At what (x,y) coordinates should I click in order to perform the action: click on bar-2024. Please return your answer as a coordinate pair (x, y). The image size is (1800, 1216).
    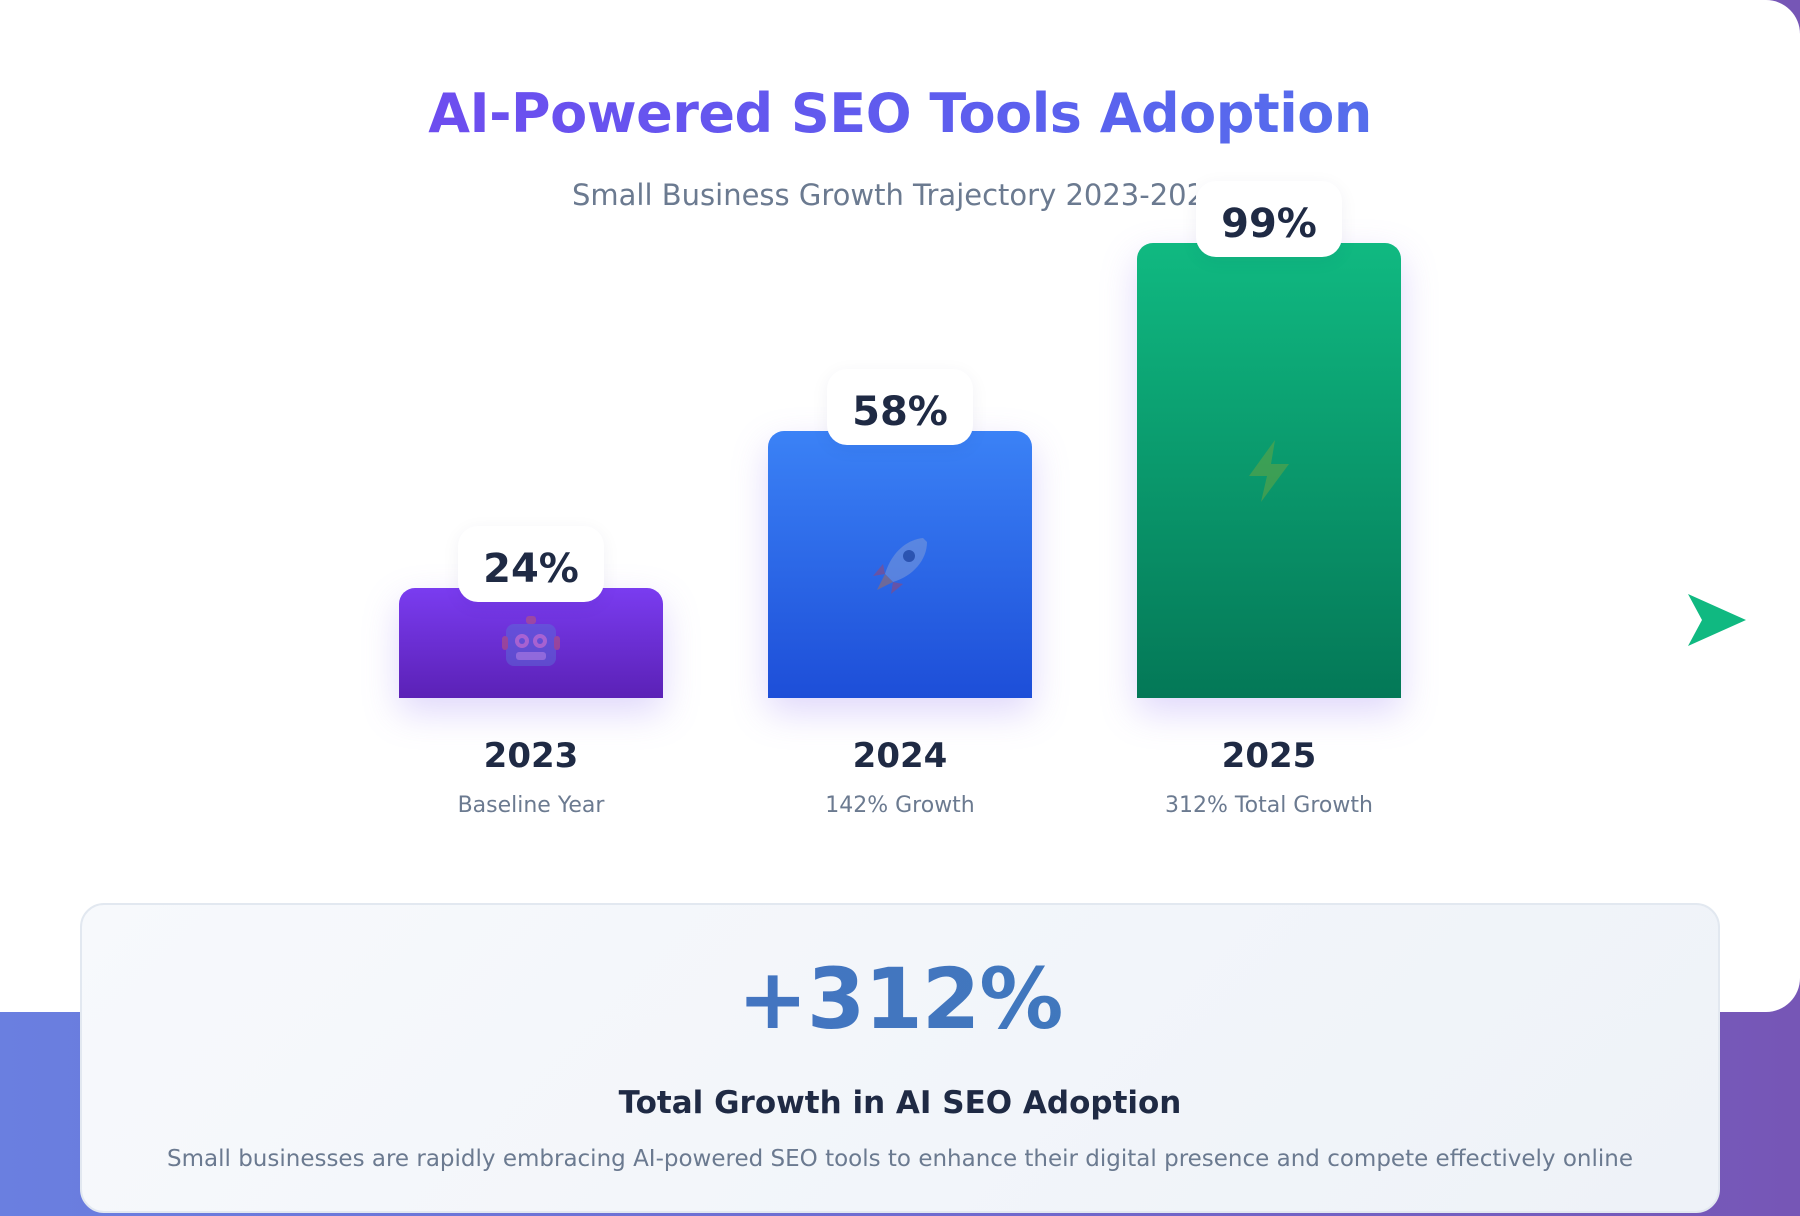
    Looking at the image, I should click on (900, 564).